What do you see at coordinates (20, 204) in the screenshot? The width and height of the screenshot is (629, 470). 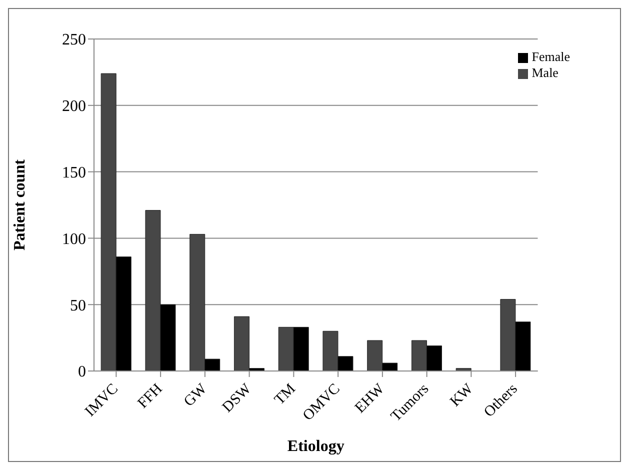 I see `y-axis-title: Patient count` at bounding box center [20, 204].